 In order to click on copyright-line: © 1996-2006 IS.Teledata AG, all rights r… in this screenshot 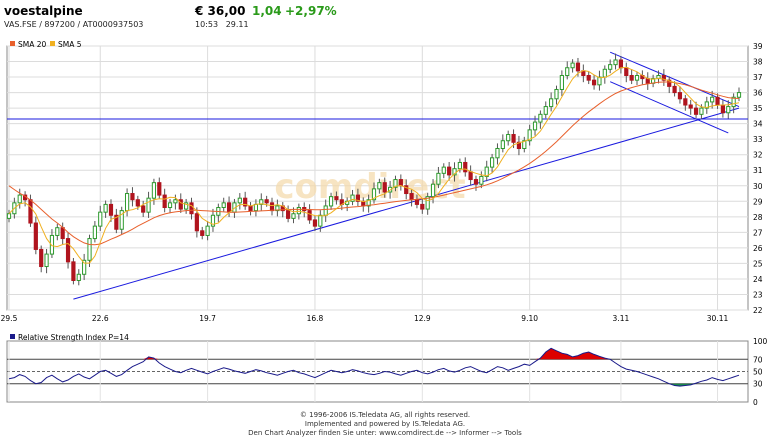, I will do `click(385, 415)`.